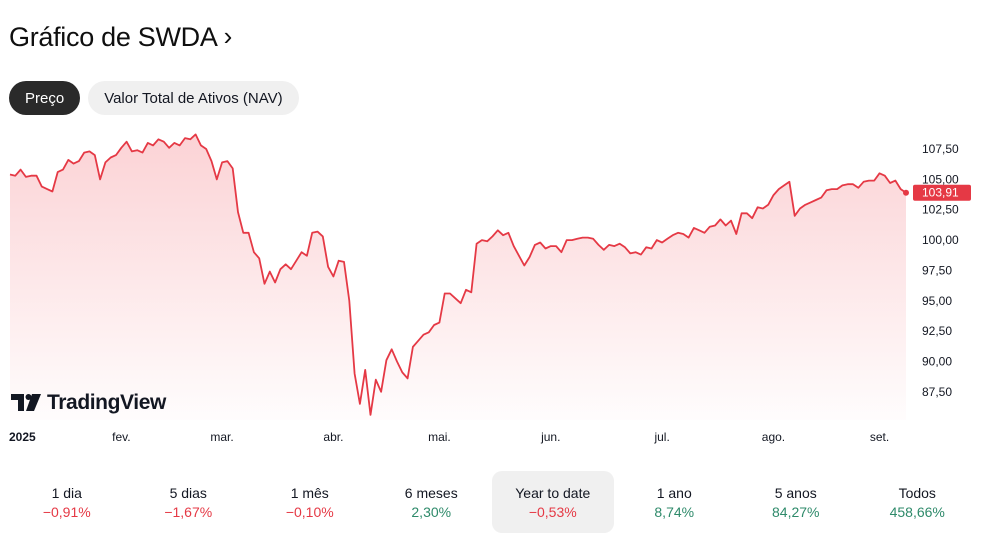  What do you see at coordinates (940, 210) in the screenshot?
I see `y-tick-label: 102,50` at bounding box center [940, 210].